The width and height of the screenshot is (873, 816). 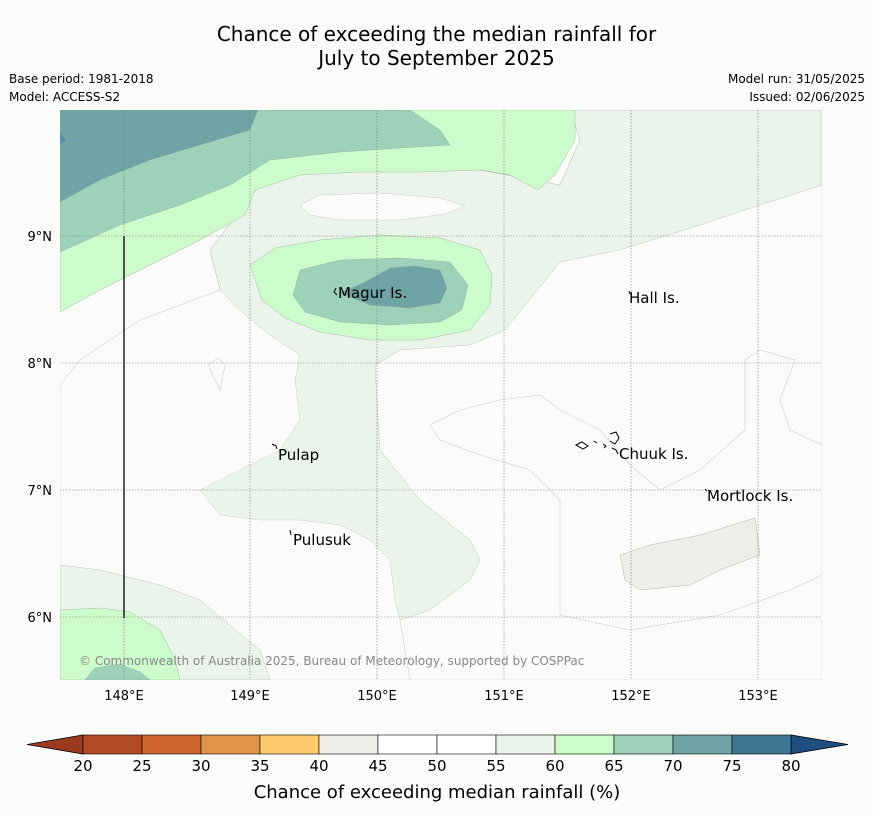 I want to click on contour-70-75-top, so click(x=159, y=156).